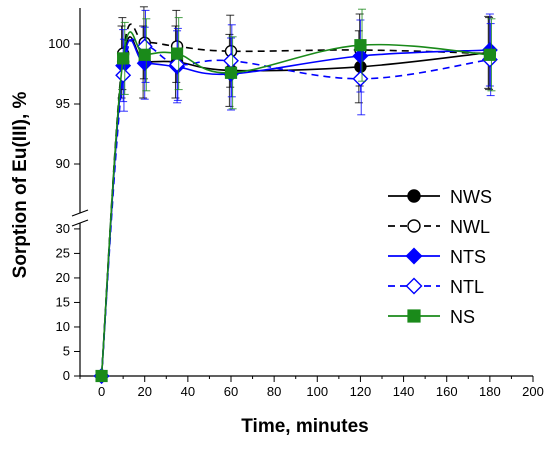 The image size is (550, 449). Describe the element at coordinates (317, 391) in the screenshot. I see `x-tick-label: 100` at that location.